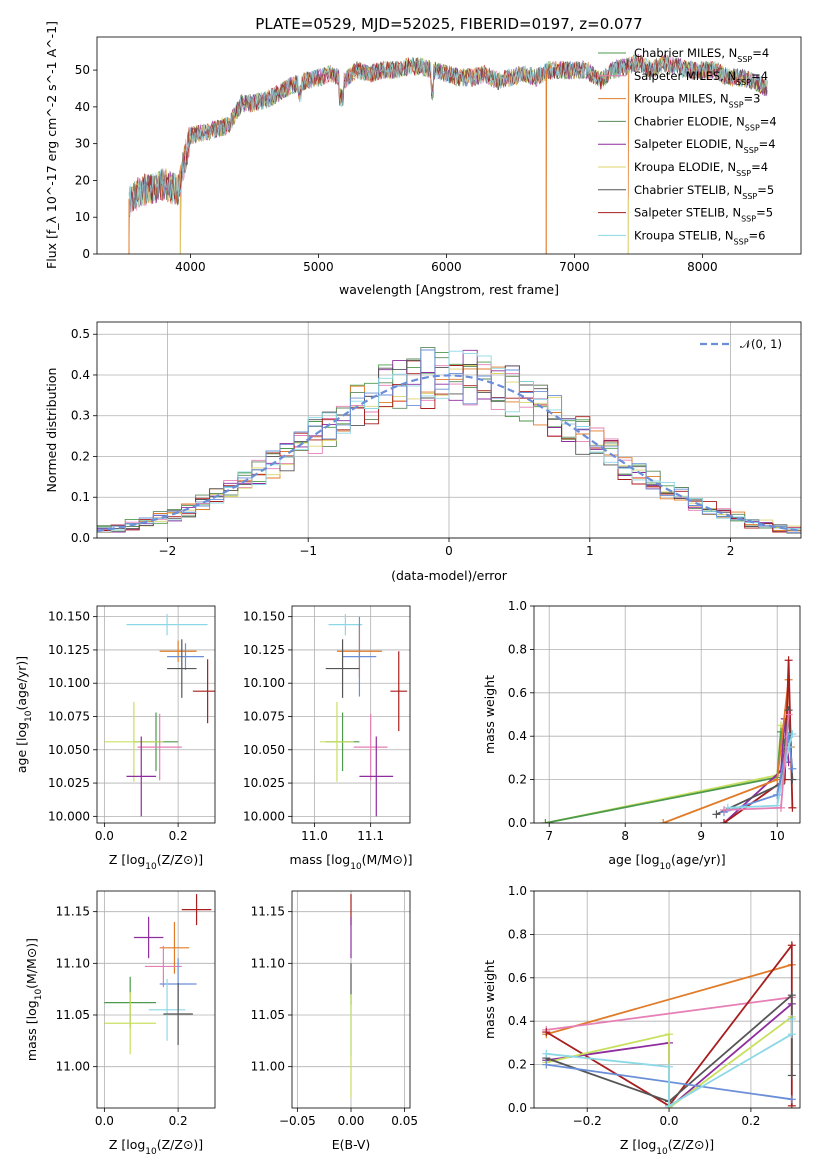 The width and height of the screenshot is (819, 1170). I want to click on y-tick-label: 0.3, so click(80, 416).